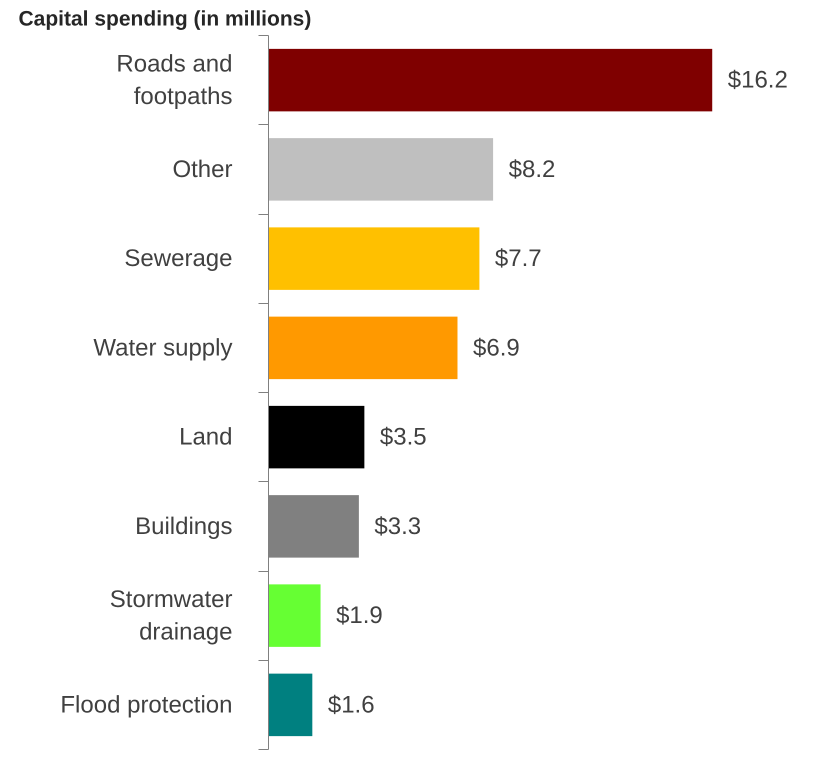 This screenshot has width=826, height=769. What do you see at coordinates (398, 526) in the screenshot?
I see `data-label: $3.3` at bounding box center [398, 526].